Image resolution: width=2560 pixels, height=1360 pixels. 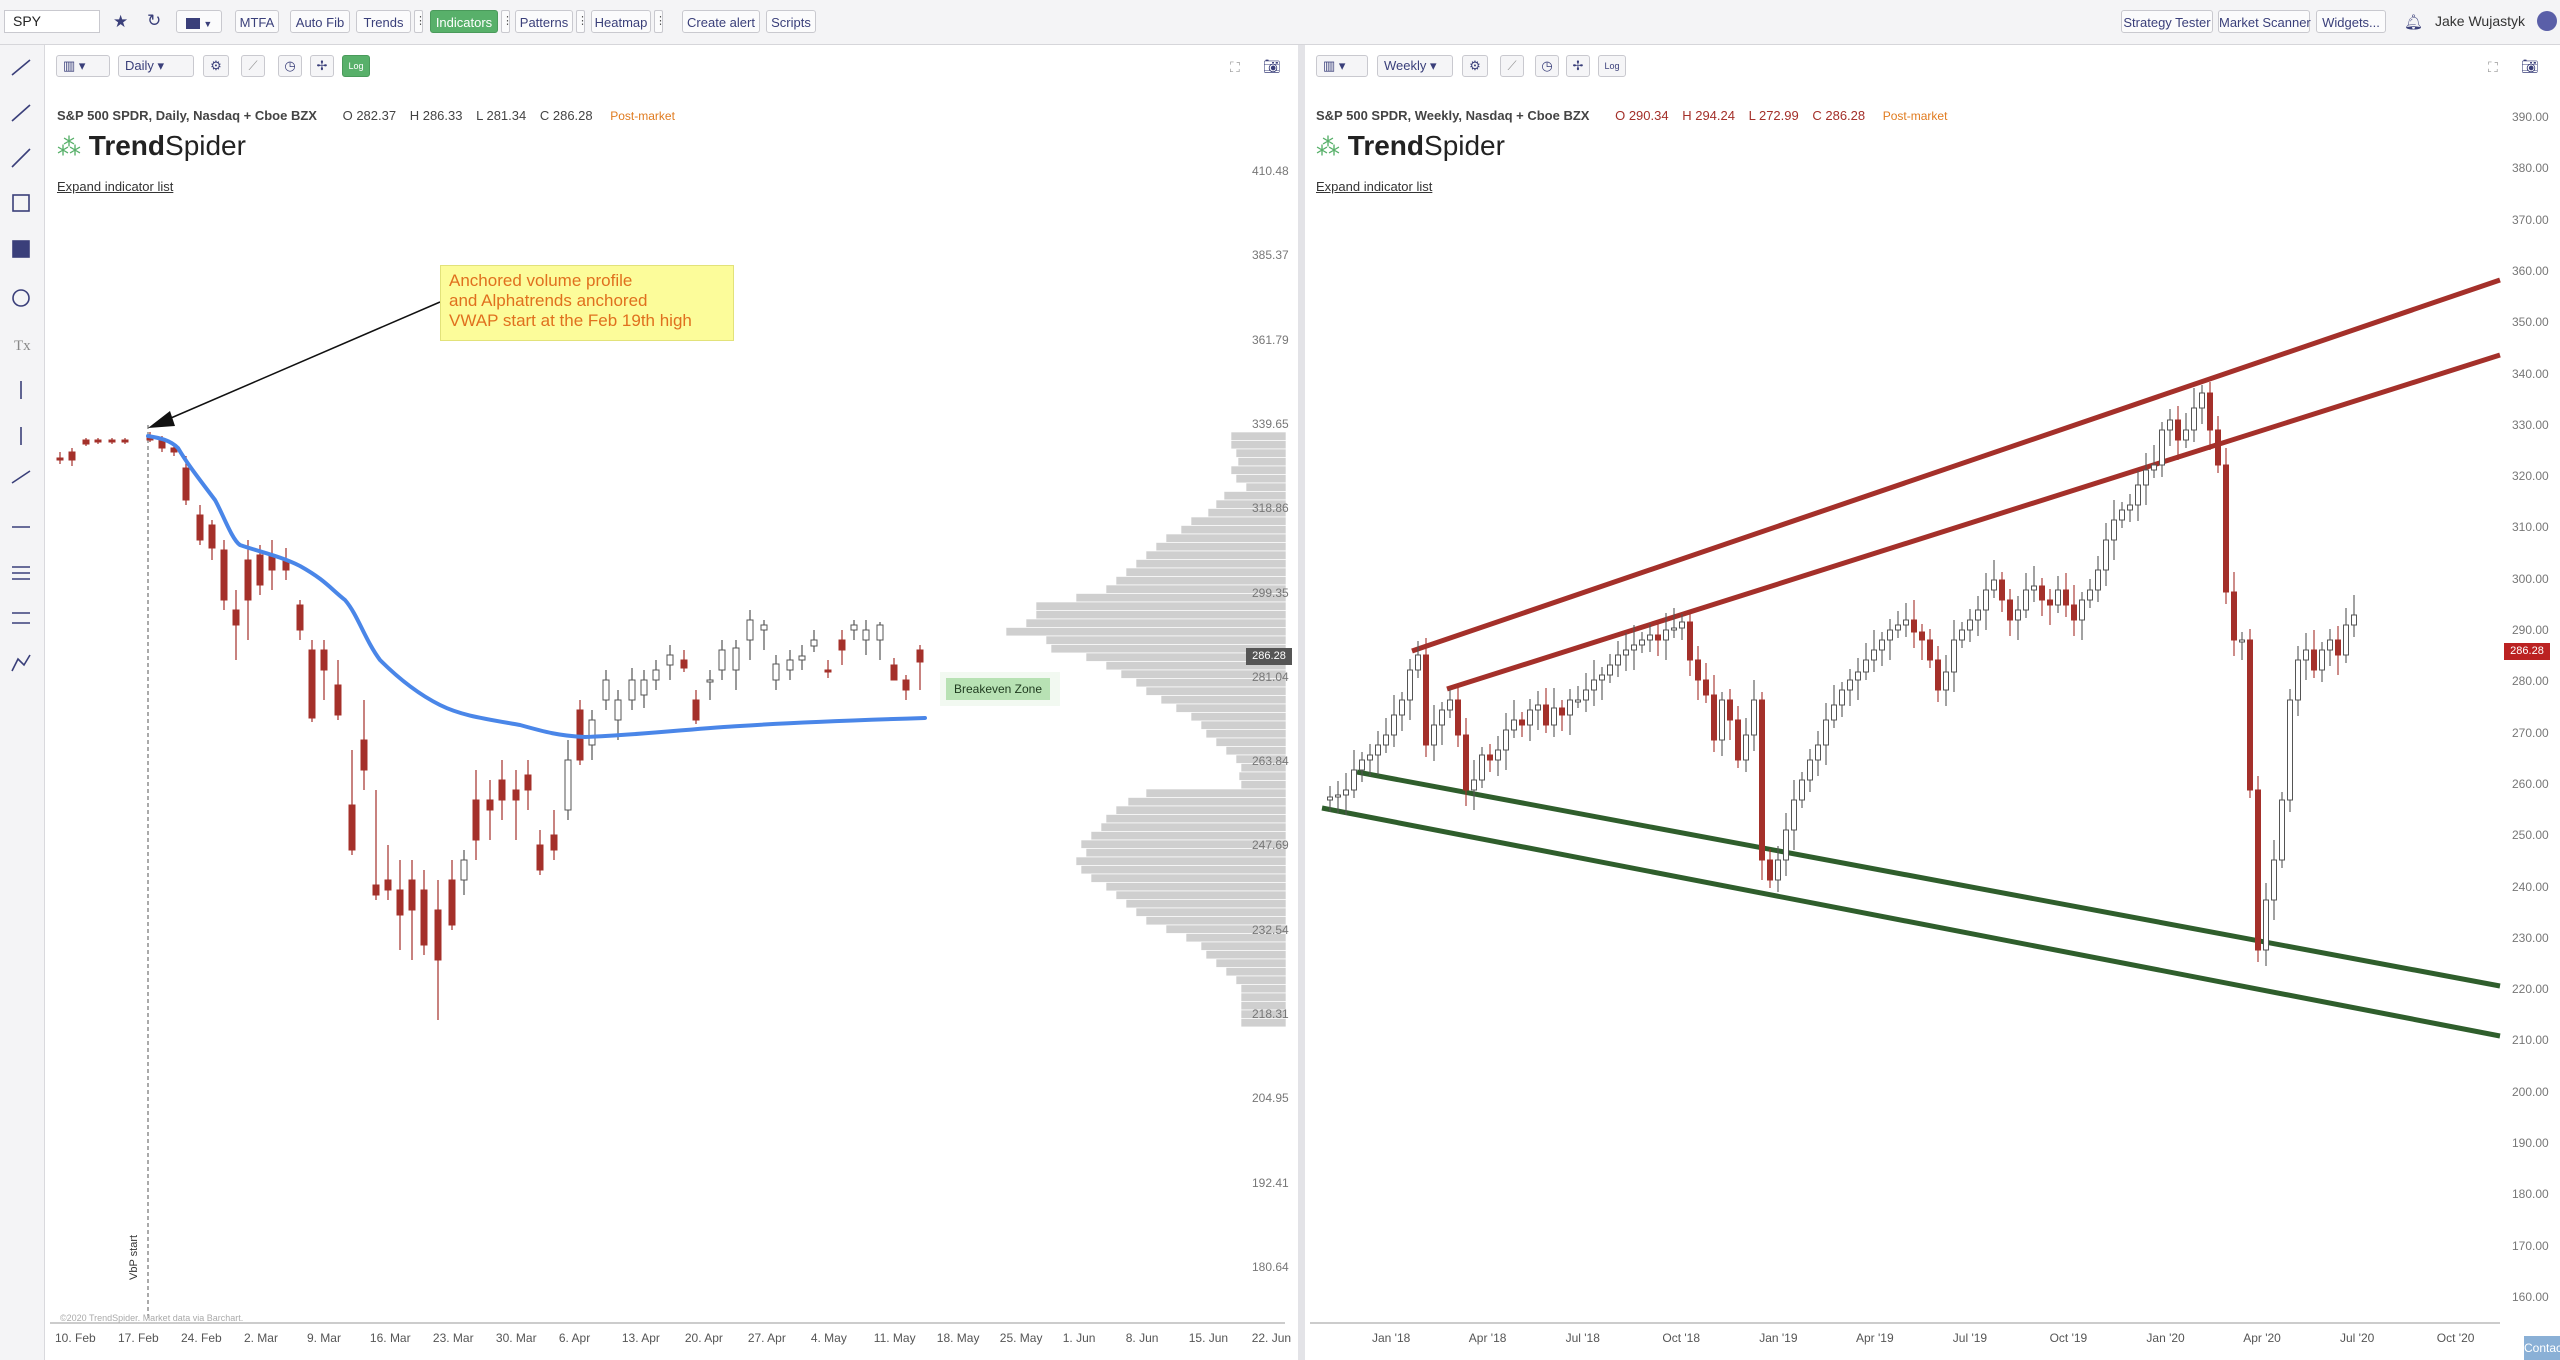 What do you see at coordinates (1270, 929) in the screenshot?
I see `y-axis-label: 232.54` at bounding box center [1270, 929].